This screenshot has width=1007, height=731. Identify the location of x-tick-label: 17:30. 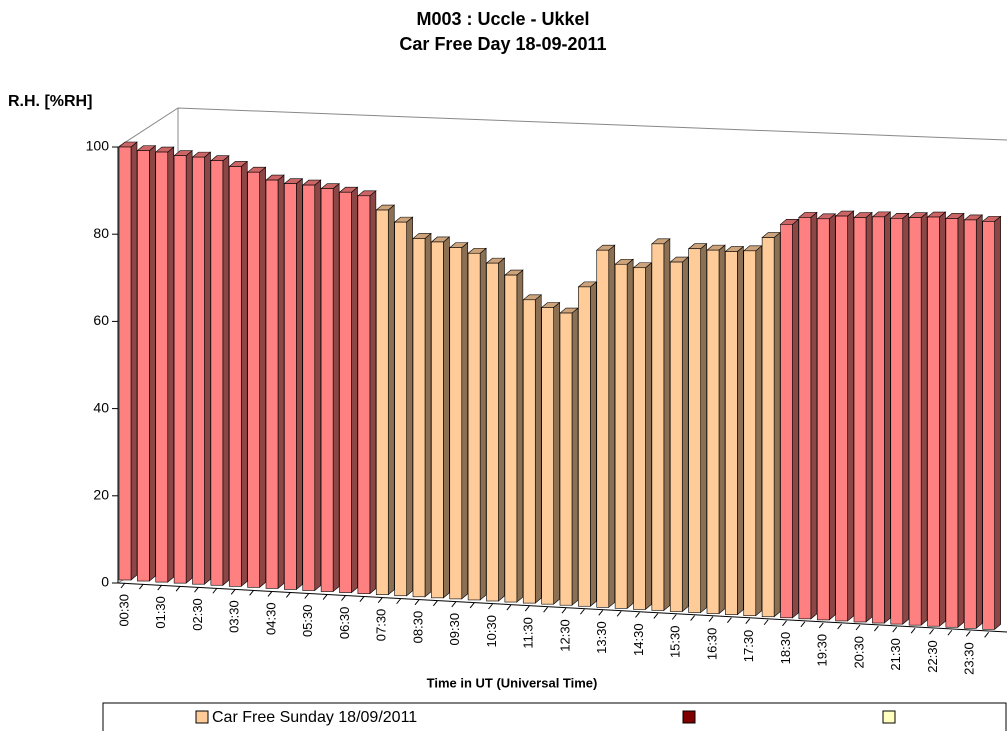
(748, 646).